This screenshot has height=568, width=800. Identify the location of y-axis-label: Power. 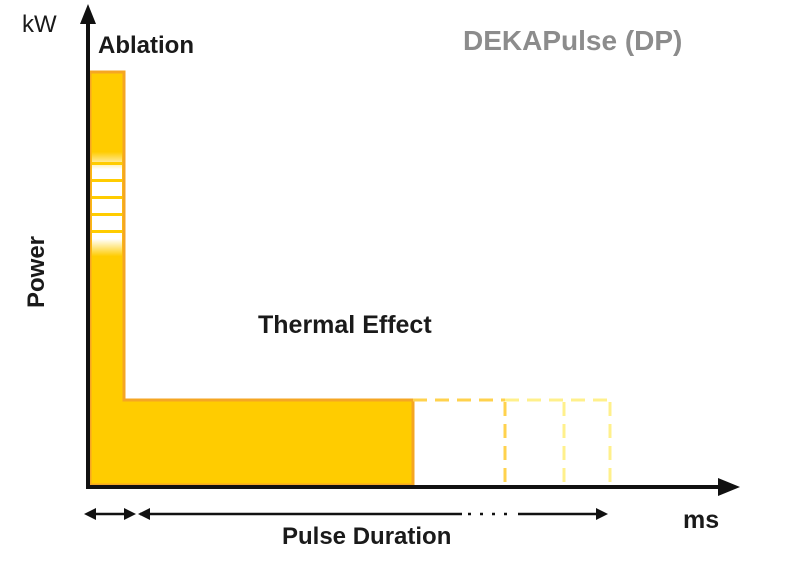
(36, 272).